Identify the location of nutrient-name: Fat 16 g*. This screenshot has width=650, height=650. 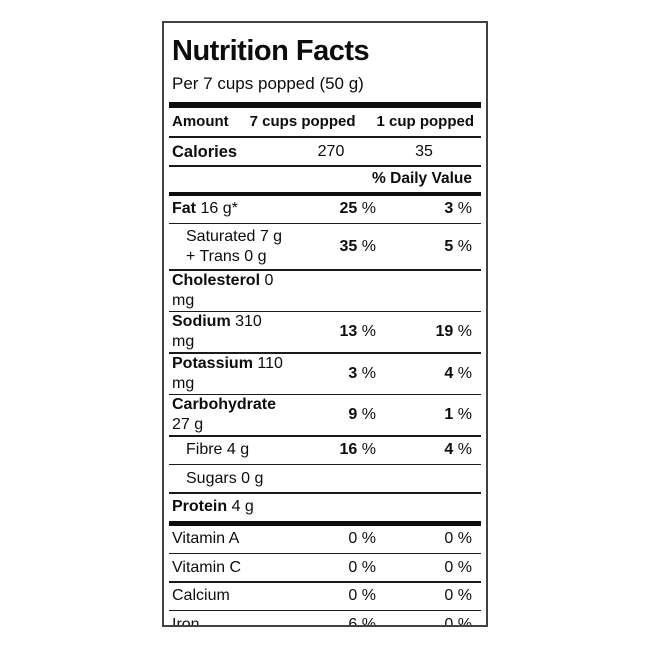
(205, 208).